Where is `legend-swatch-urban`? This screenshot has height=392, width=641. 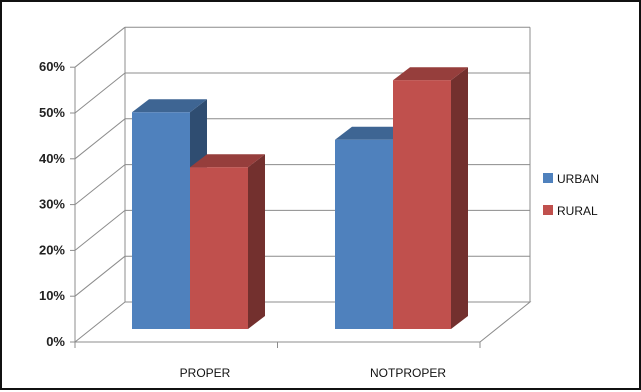
legend-swatch-urban is located at coordinates (548, 178).